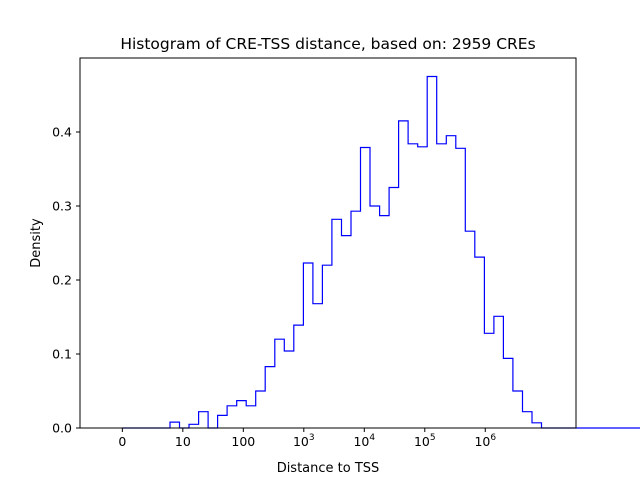  I want to click on x-tick-exponent: 6, so click(493, 438).